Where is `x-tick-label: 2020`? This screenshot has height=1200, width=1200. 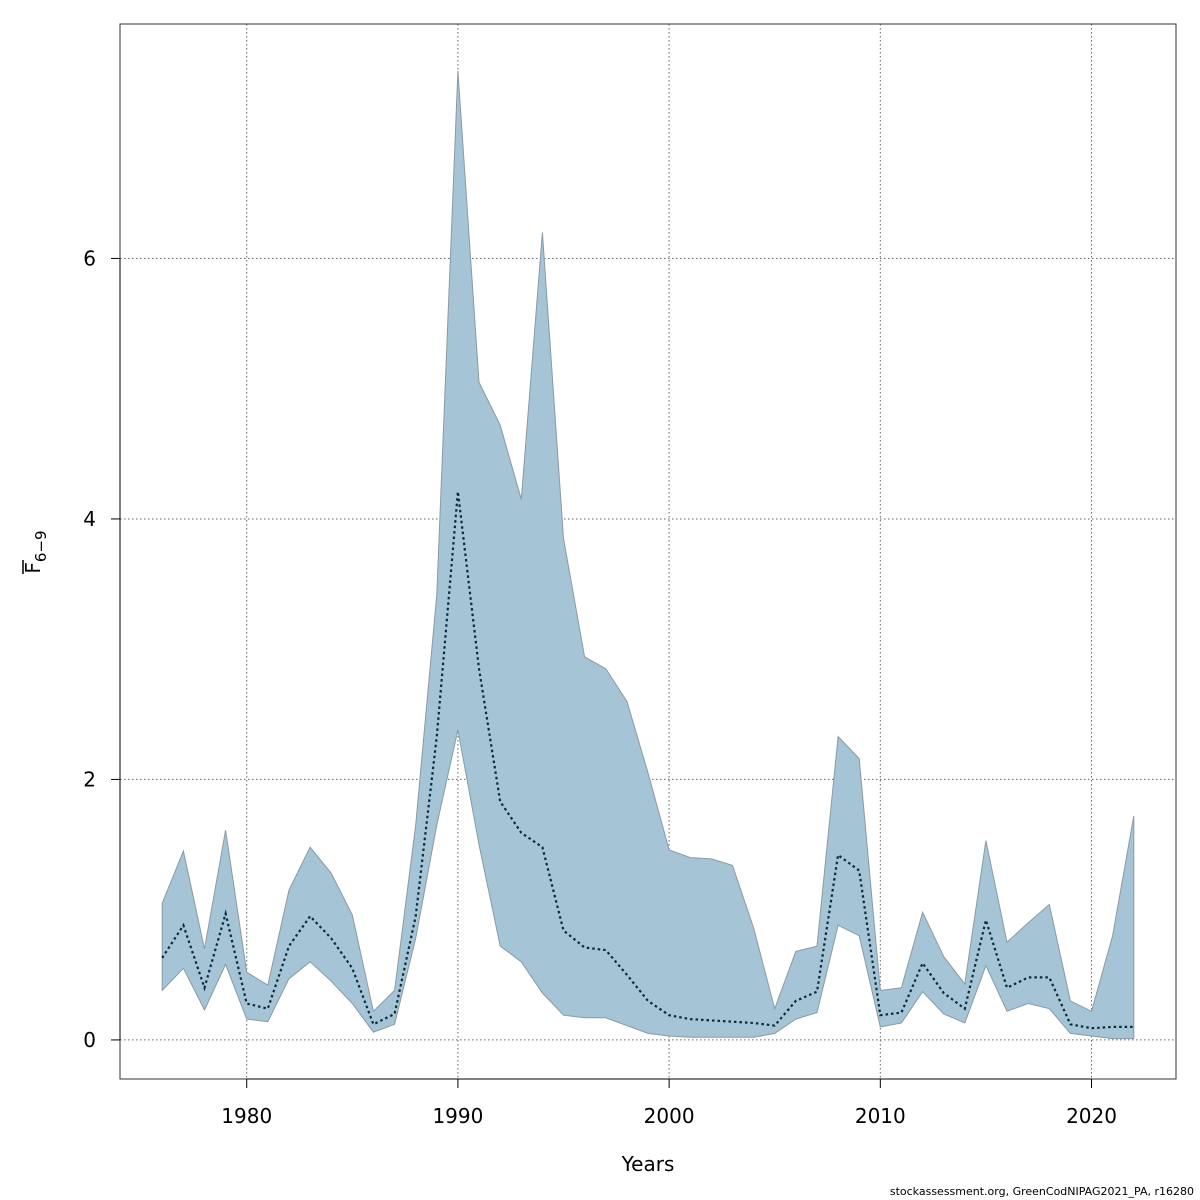 x-tick-label: 2020 is located at coordinates (1091, 1116).